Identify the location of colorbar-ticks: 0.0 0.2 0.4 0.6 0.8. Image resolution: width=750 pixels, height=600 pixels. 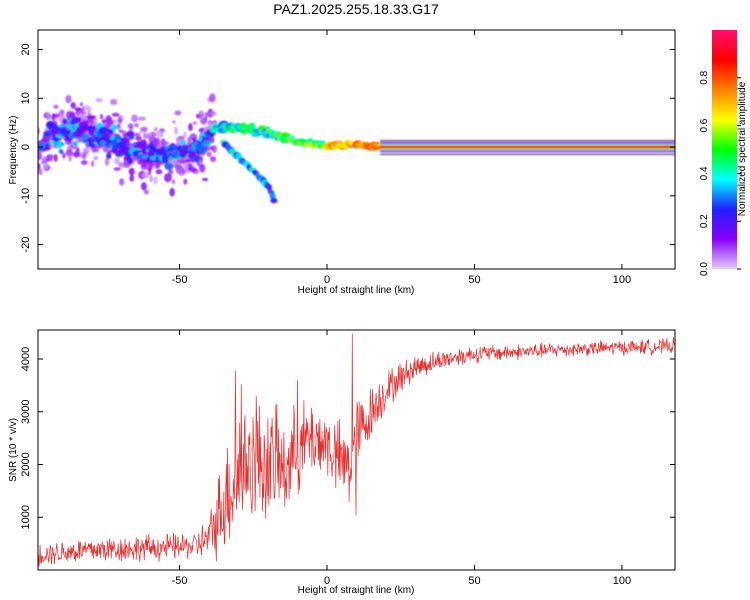
(720, 173).